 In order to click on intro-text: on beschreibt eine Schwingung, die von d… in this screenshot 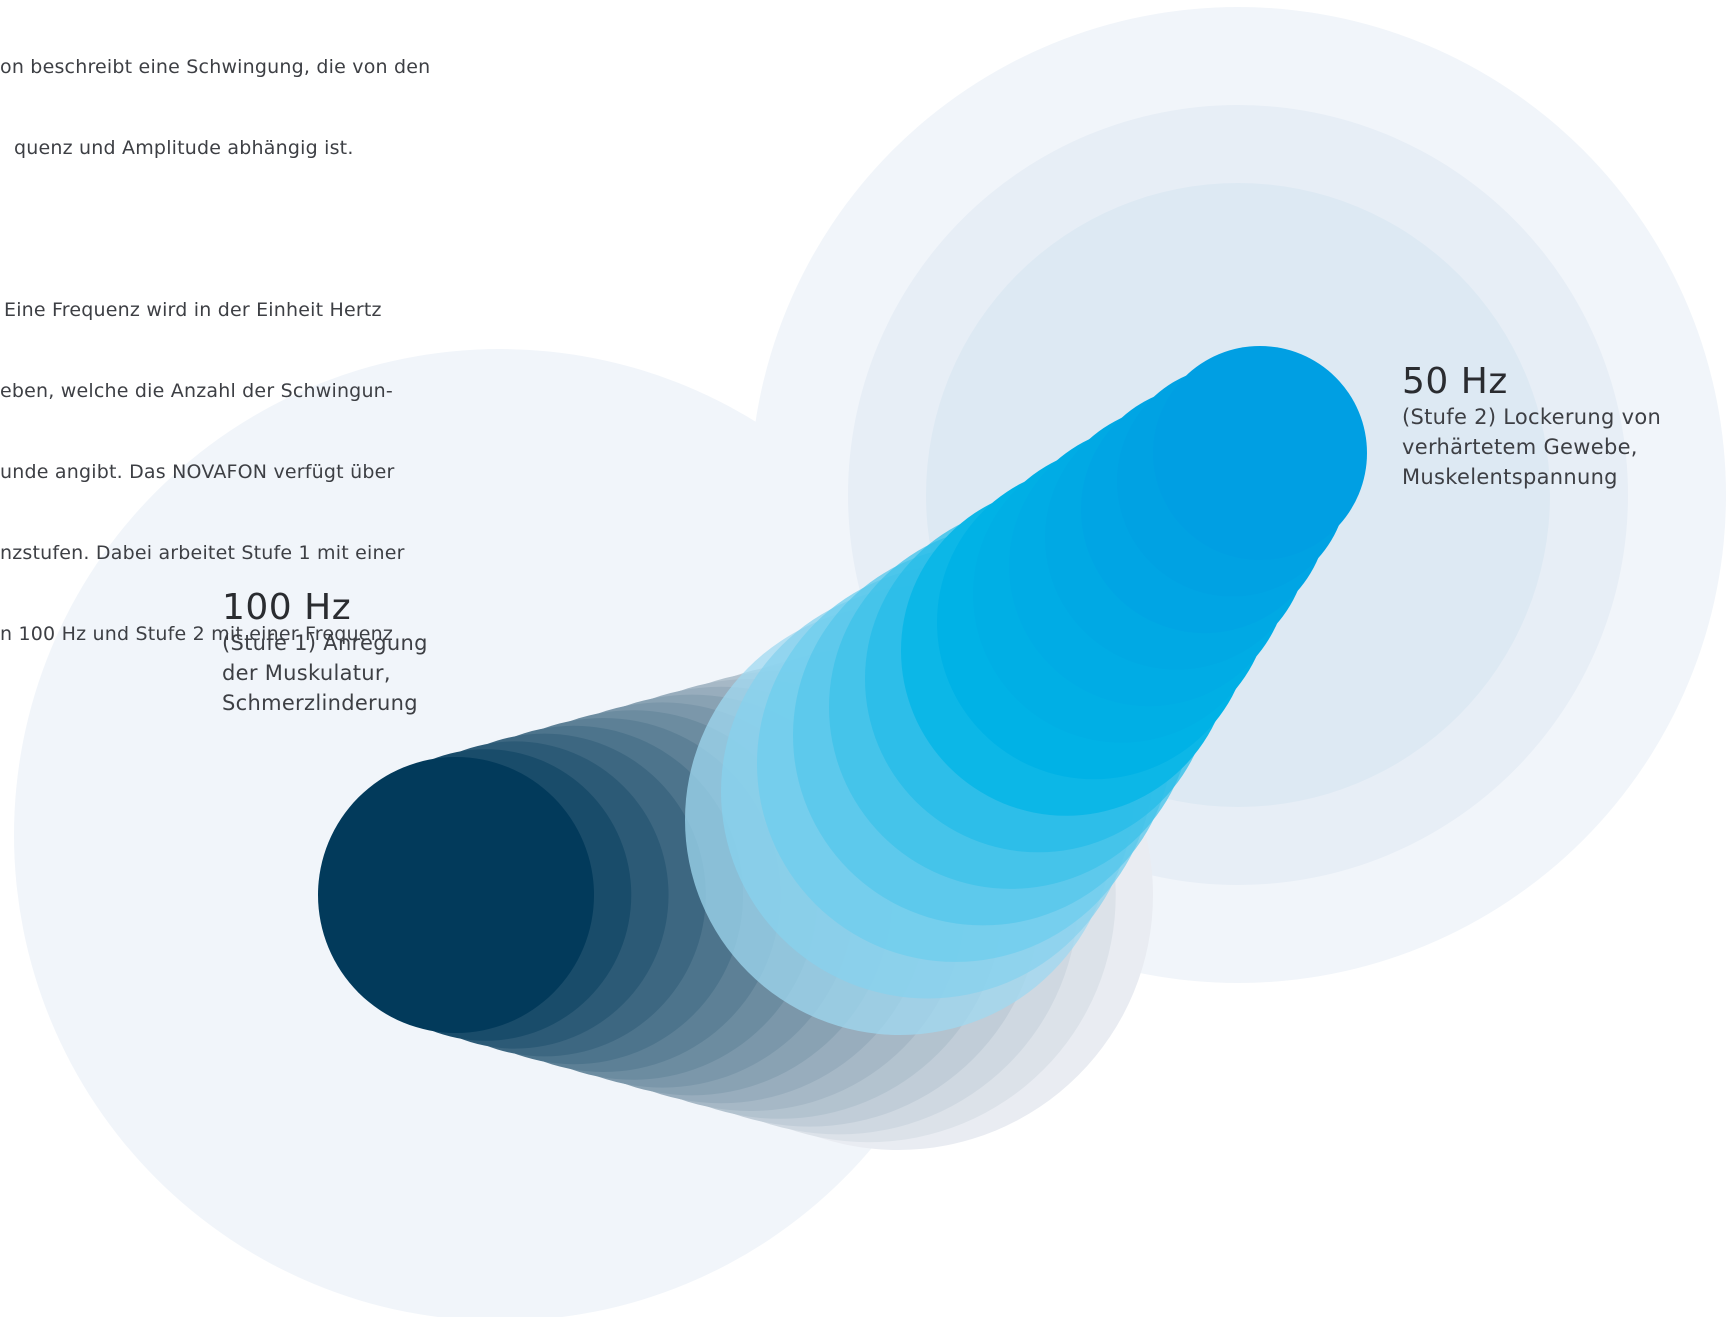, I will do `click(215, 351)`.